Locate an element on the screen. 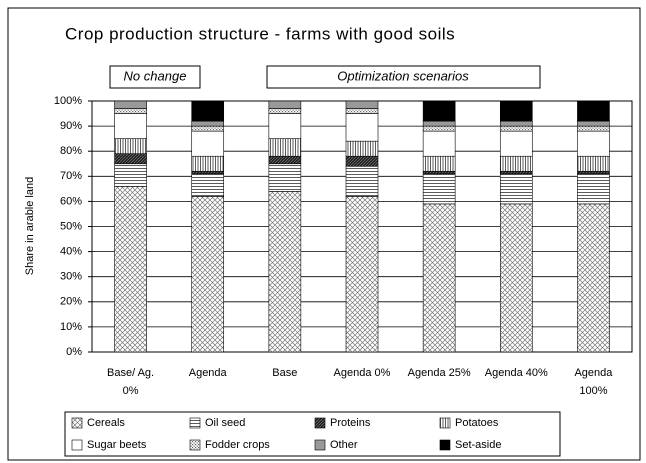  x-tick-label: Agenda 0% is located at coordinates (362, 373).